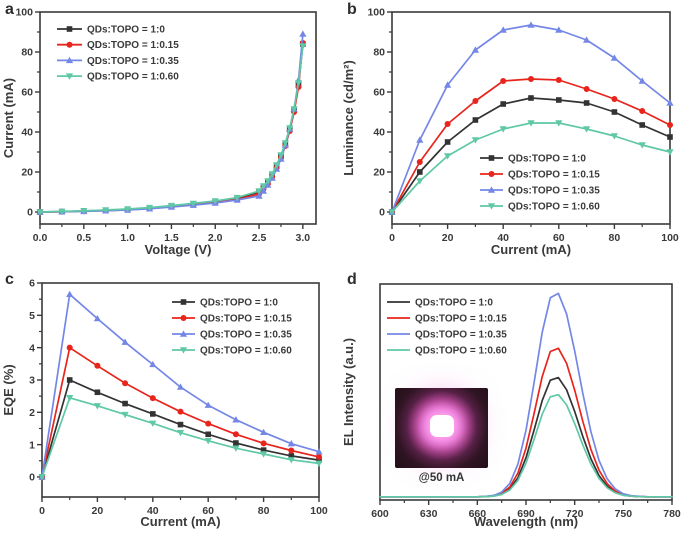 Image resolution: width=685 pixels, height=541 pixels. I want to click on x-tick-label: 2.0, so click(215, 238).